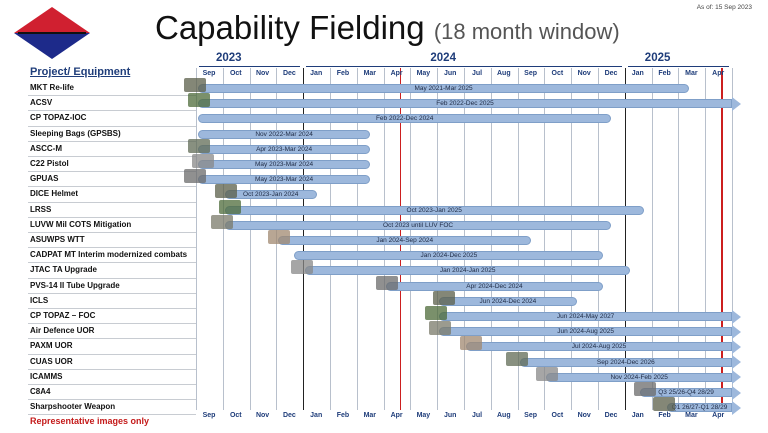 This screenshot has height=433, width=768. I want to click on timeline-bar-label: Nov 2022-Mar 2024, so click(284, 134).